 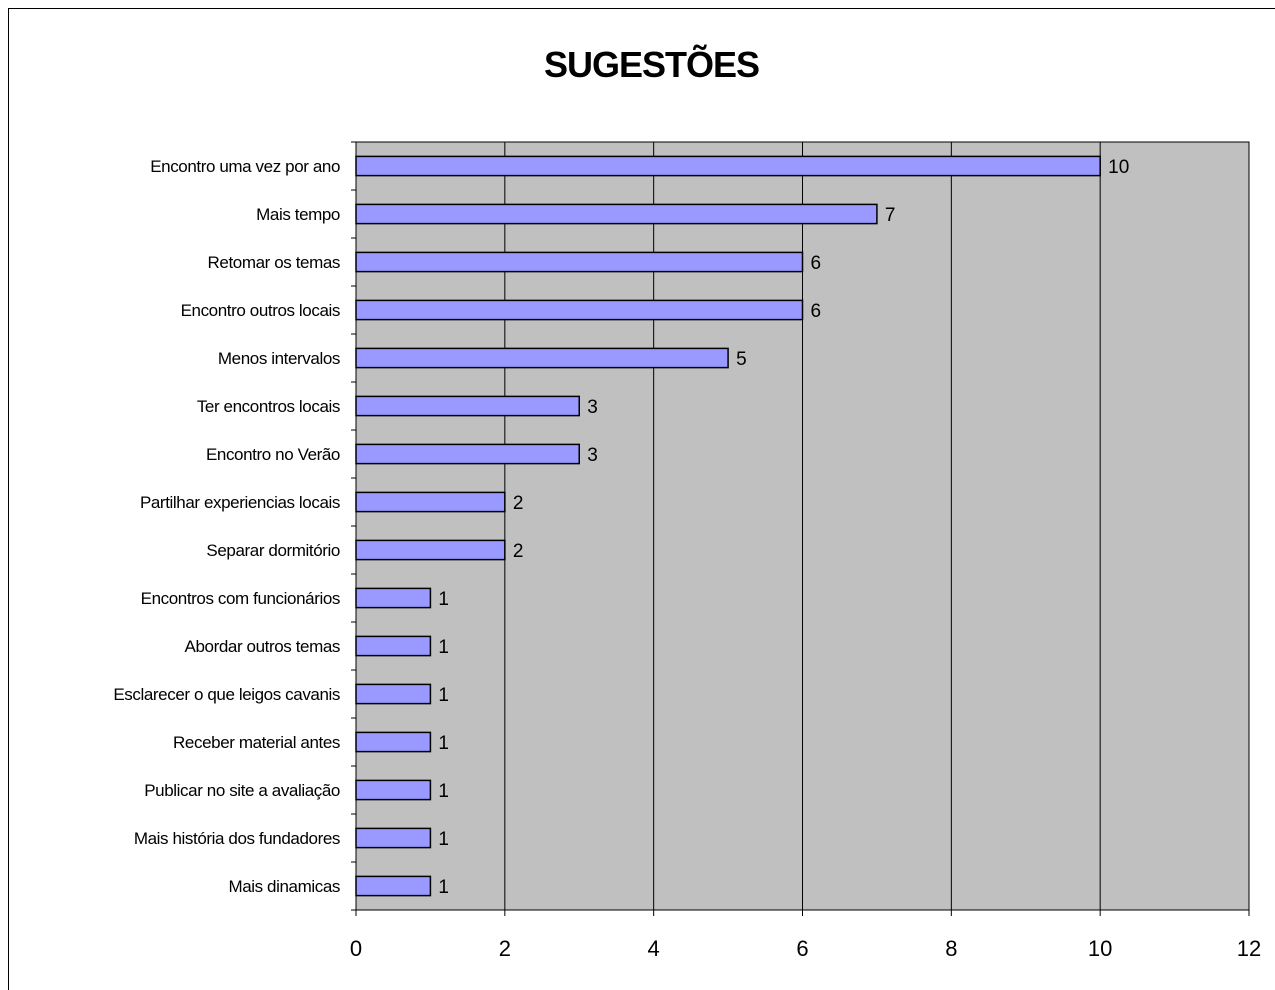 What do you see at coordinates (273, 550) in the screenshot?
I see `category-label: Separar dormitório` at bounding box center [273, 550].